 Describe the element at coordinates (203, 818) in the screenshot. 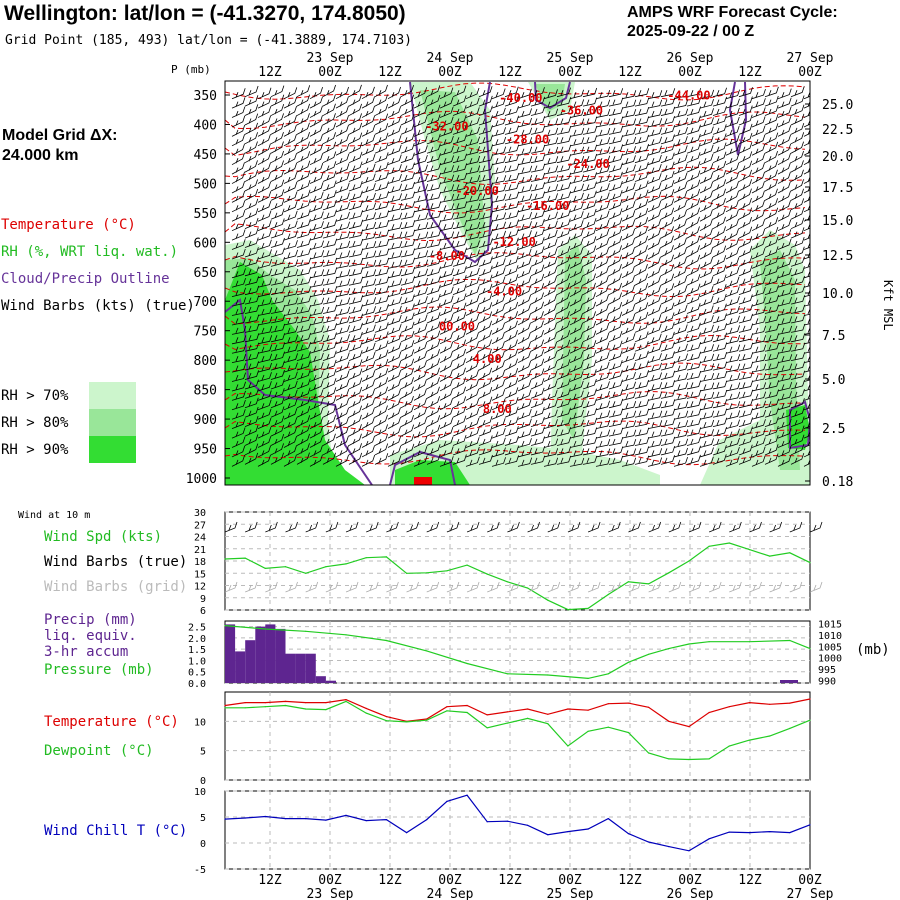

I see `wind-chill-ytick-1: 5` at that location.